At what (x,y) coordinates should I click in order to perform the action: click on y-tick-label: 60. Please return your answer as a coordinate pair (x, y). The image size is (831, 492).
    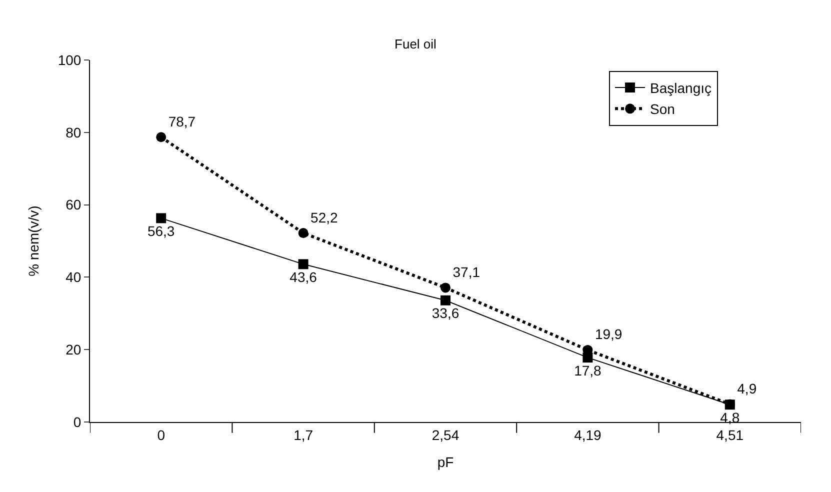
    Looking at the image, I should click on (74, 204).